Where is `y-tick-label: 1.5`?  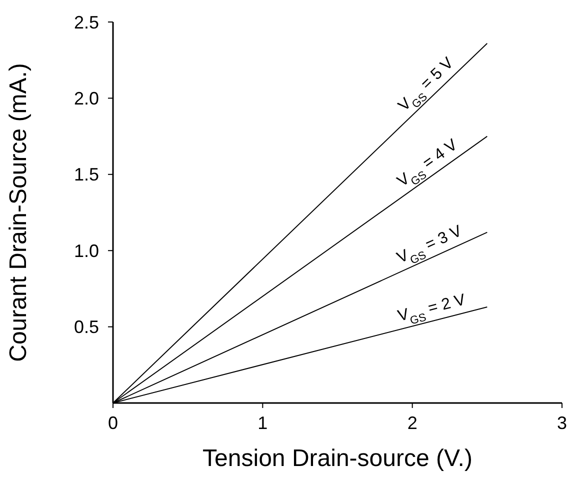
y-tick-label: 1.5 is located at coordinates (86, 174).